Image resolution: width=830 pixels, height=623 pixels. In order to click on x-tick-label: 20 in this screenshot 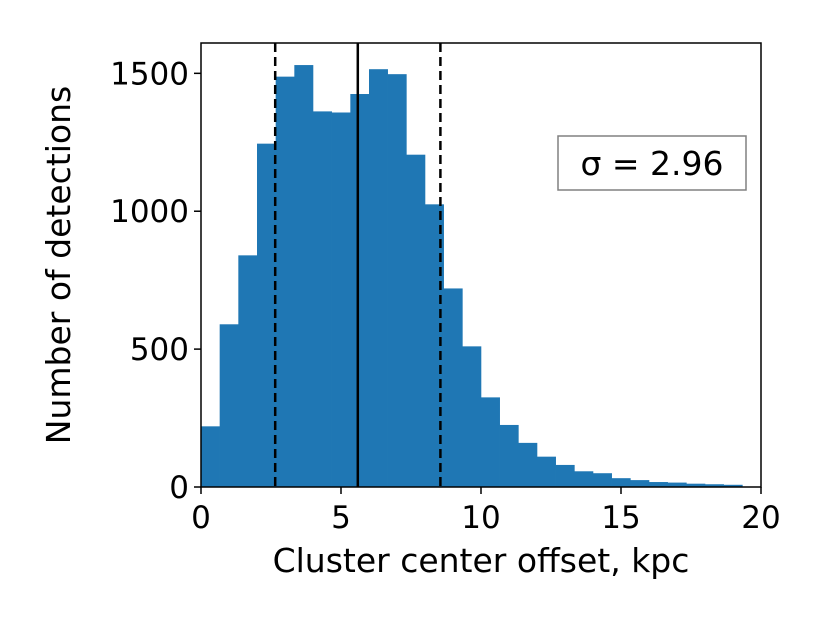, I will do `click(760, 518)`.